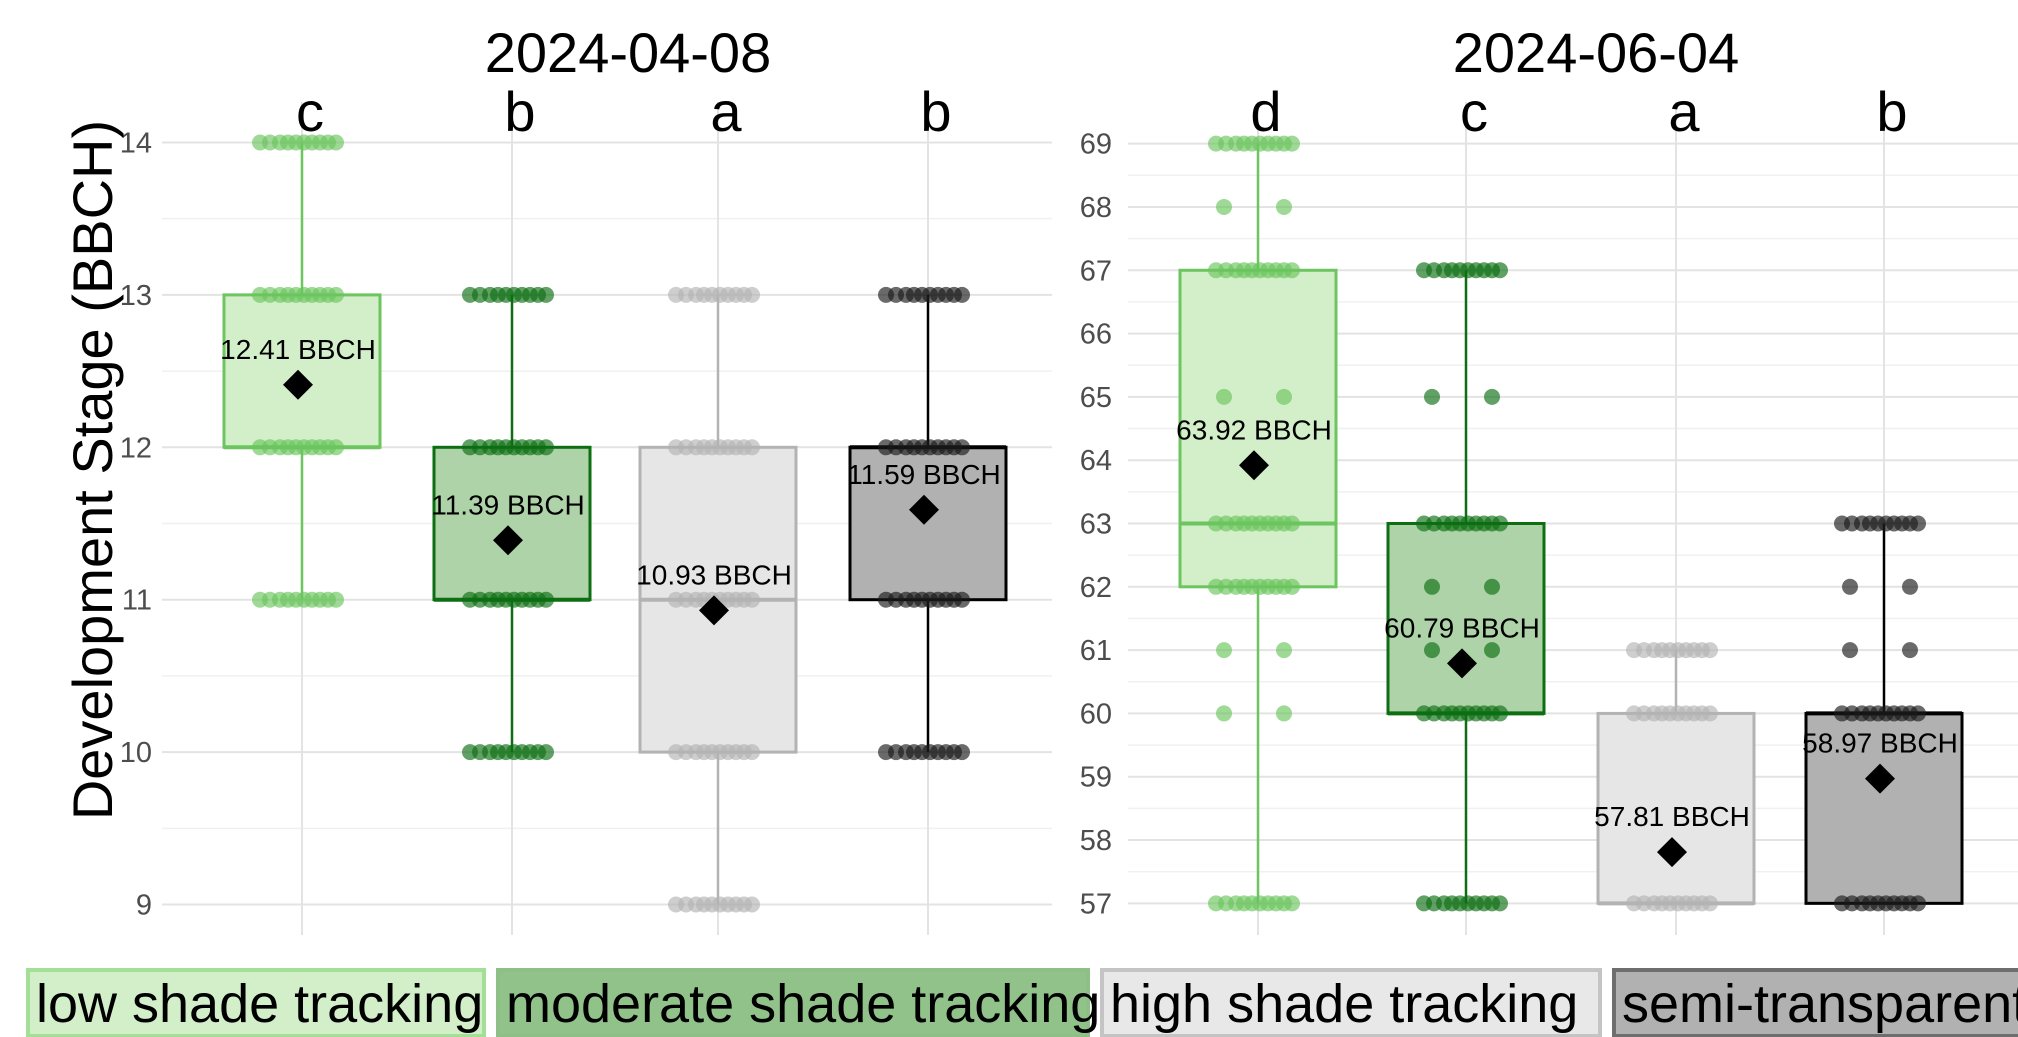 This screenshot has width=2018, height=1037. Describe the element at coordinates (1596, 52) in the screenshot. I see `facet-title: 2024-06-04` at that location.